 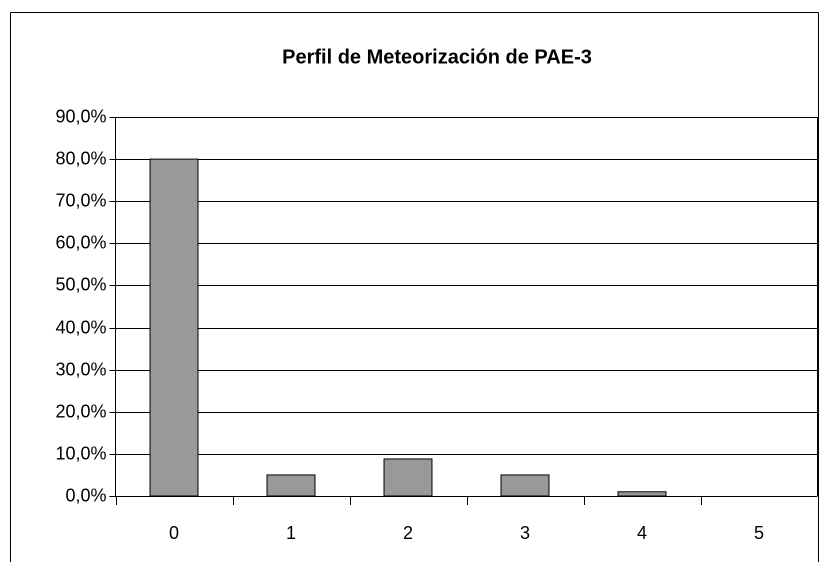 What do you see at coordinates (80, 158) in the screenshot?
I see `y-tick-label: 80,0%` at bounding box center [80, 158].